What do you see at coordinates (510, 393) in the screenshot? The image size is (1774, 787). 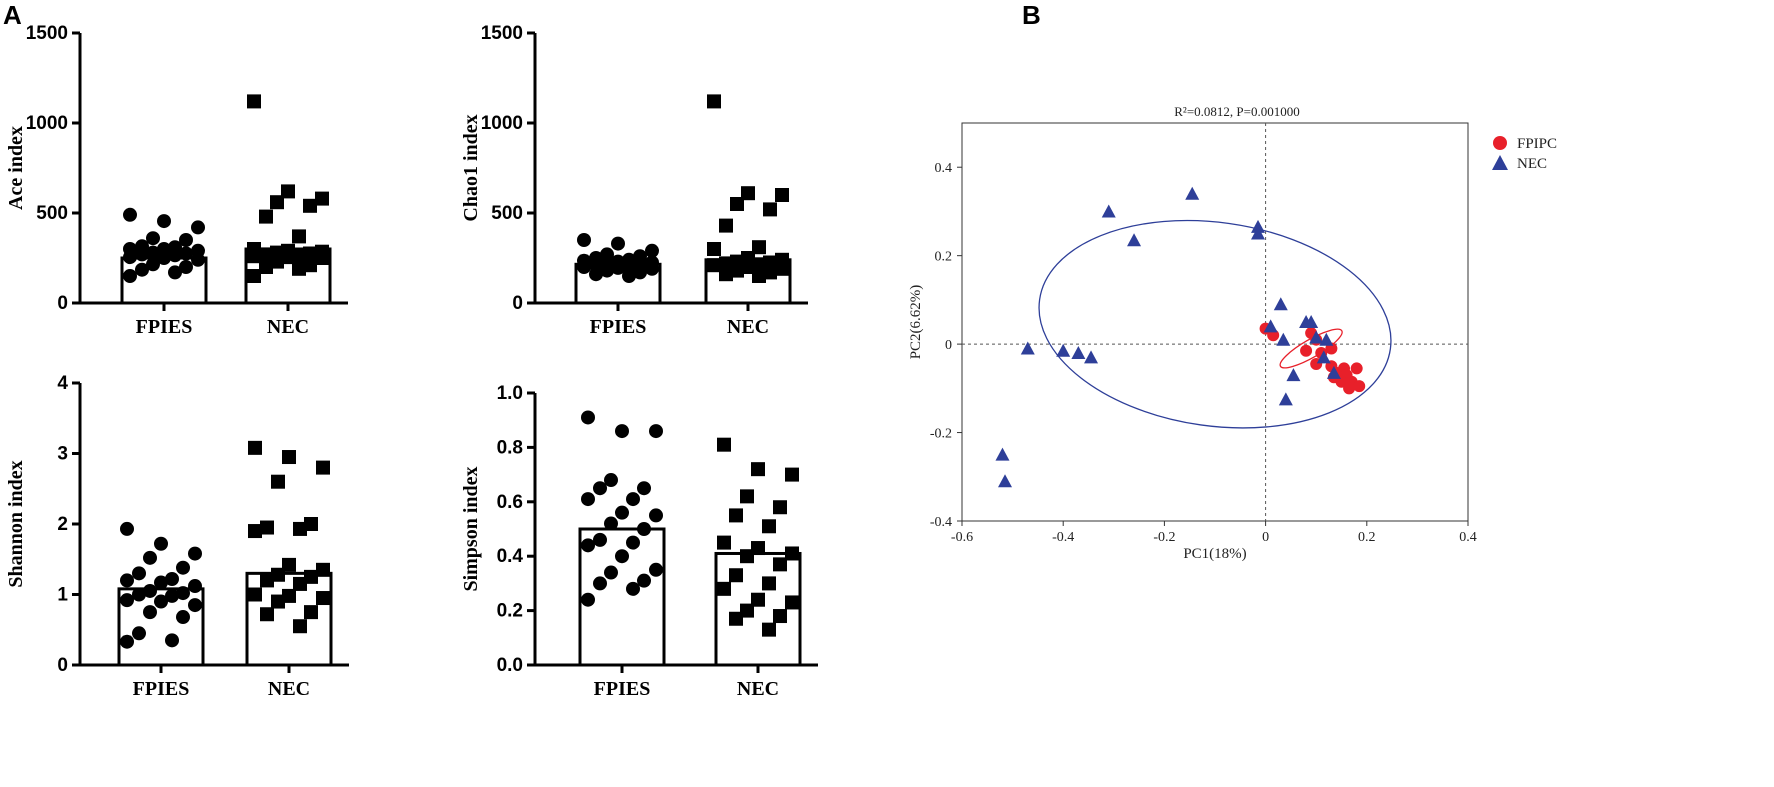 I see `y-tick-label: 1.0` at bounding box center [510, 393].